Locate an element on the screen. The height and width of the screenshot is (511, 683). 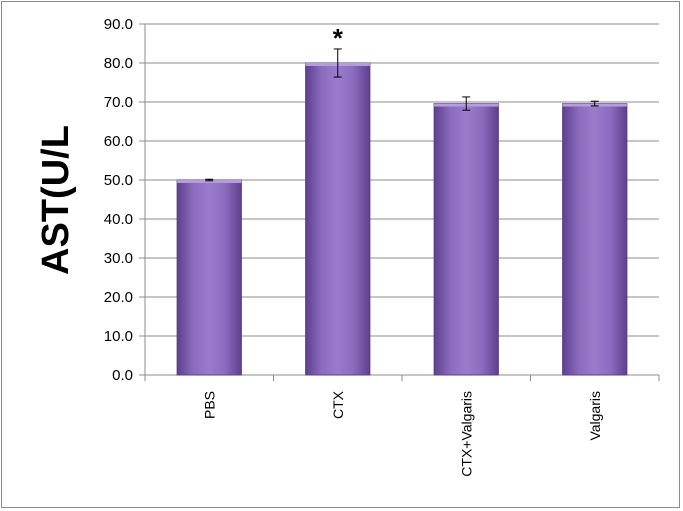
y-tick-label: 30.0 is located at coordinates (118, 258).